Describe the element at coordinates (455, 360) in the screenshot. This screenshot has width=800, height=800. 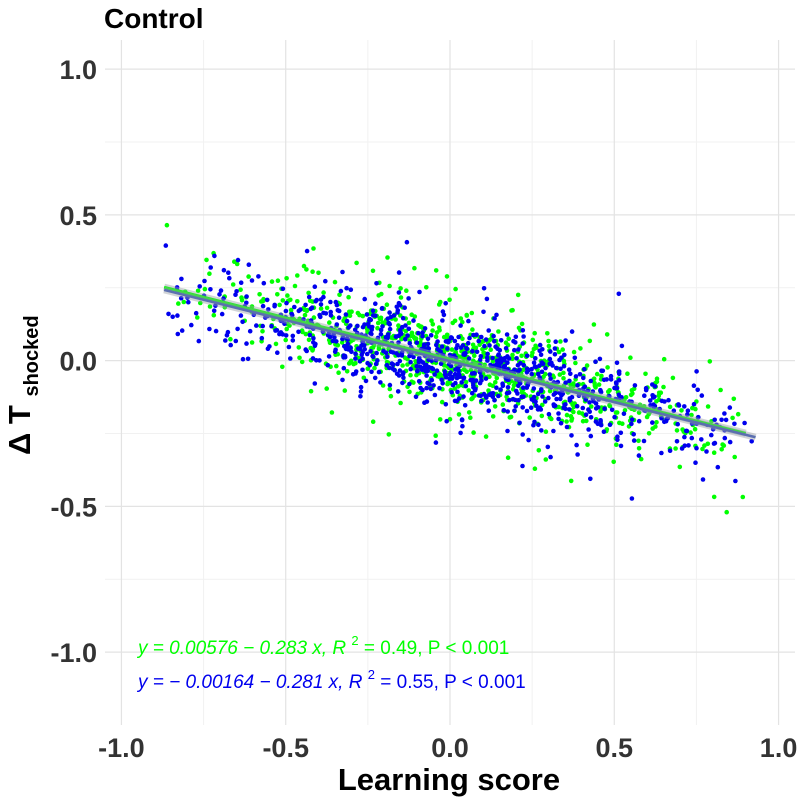
I see `green-regression-line` at that location.